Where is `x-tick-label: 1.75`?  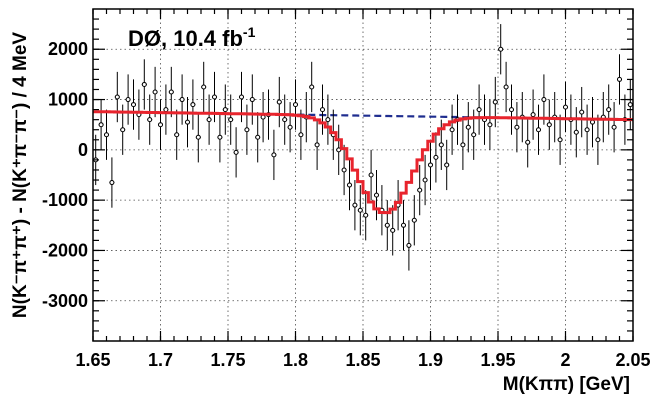
x-tick-label: 1.75 is located at coordinates (227, 360).